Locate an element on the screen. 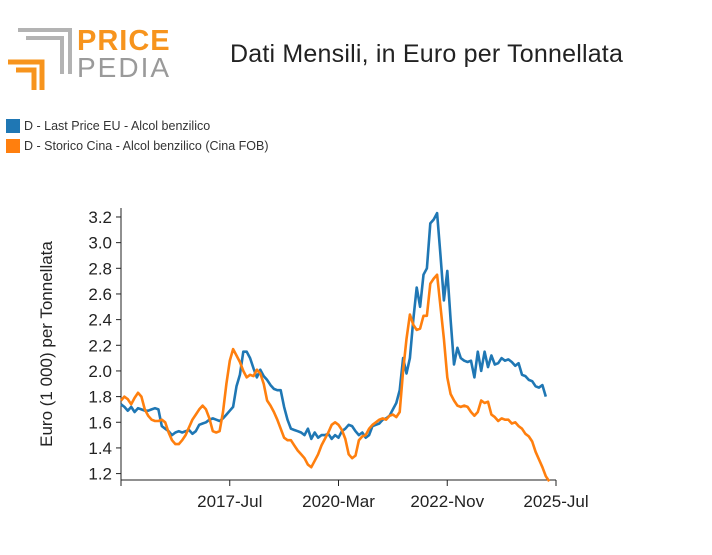  legend-item-eu: D - Last Price EU - Alcol benzilico is located at coordinates (108, 126).